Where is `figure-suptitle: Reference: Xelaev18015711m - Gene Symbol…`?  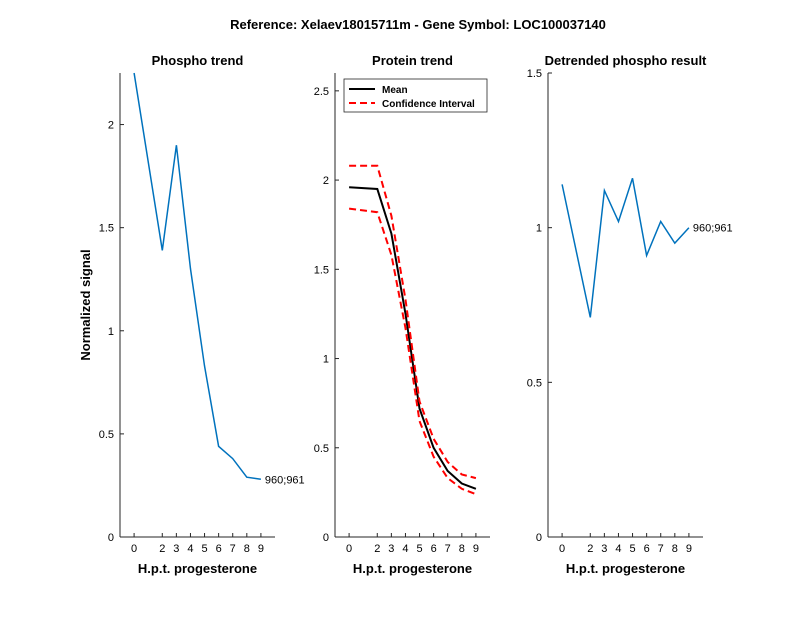 figure-suptitle: Reference: Xelaev18015711m - Gene Symbol… is located at coordinates (418, 24).